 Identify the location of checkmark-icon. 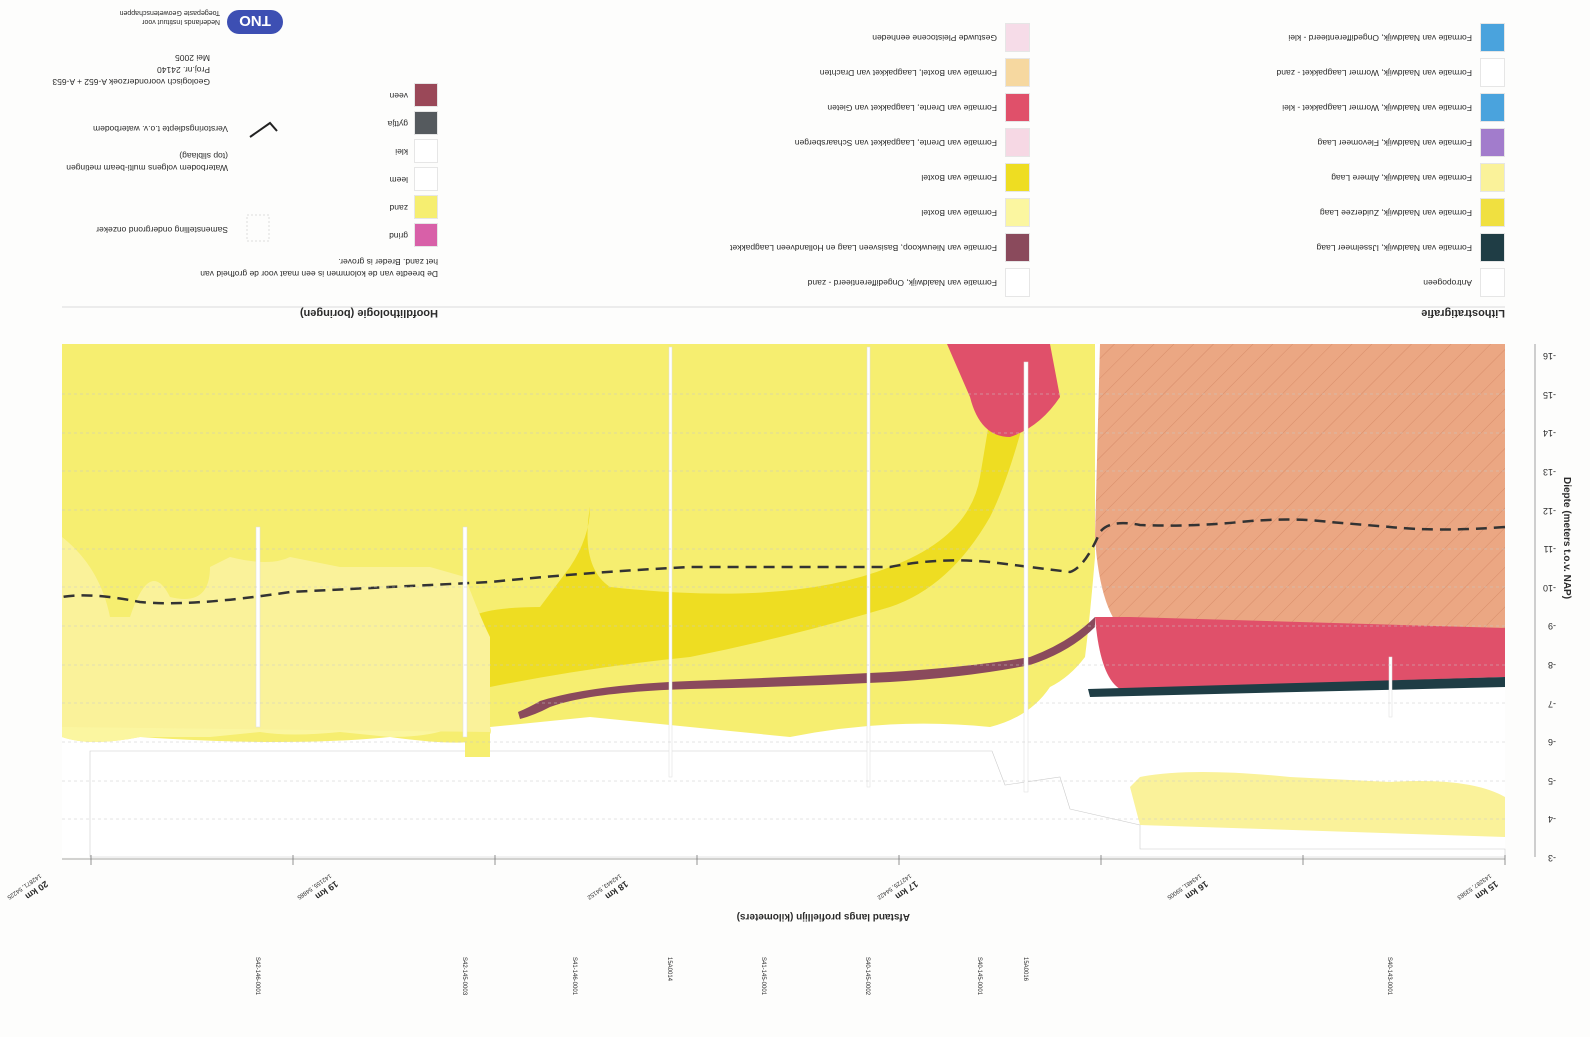
(263, 129).